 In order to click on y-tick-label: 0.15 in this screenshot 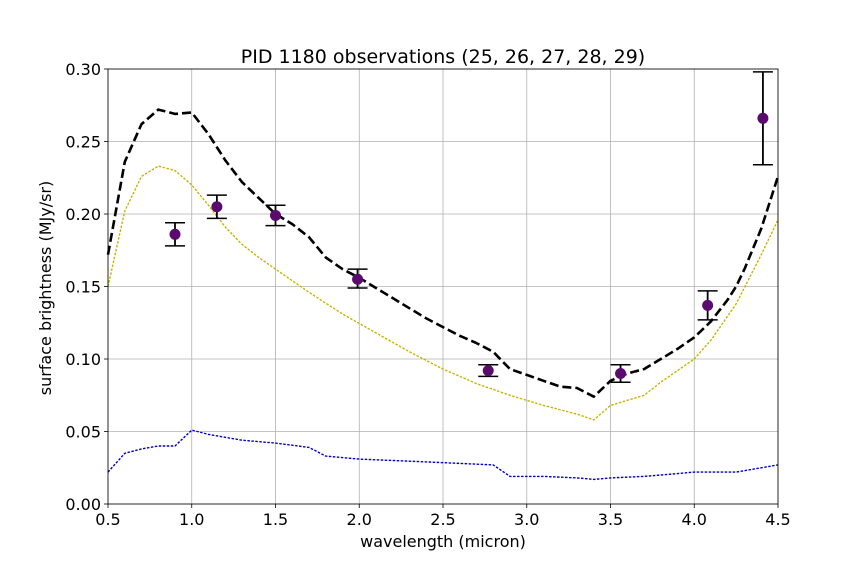, I will do `click(83, 287)`.